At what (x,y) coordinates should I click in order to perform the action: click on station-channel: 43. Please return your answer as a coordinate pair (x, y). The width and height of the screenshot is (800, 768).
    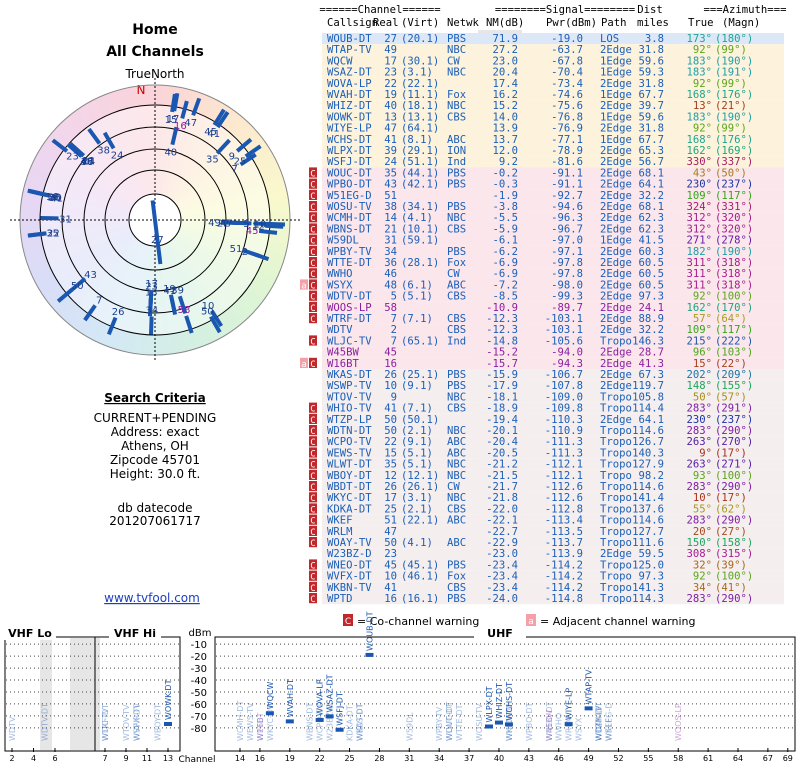
    Looking at the image, I should click on (90, 275).